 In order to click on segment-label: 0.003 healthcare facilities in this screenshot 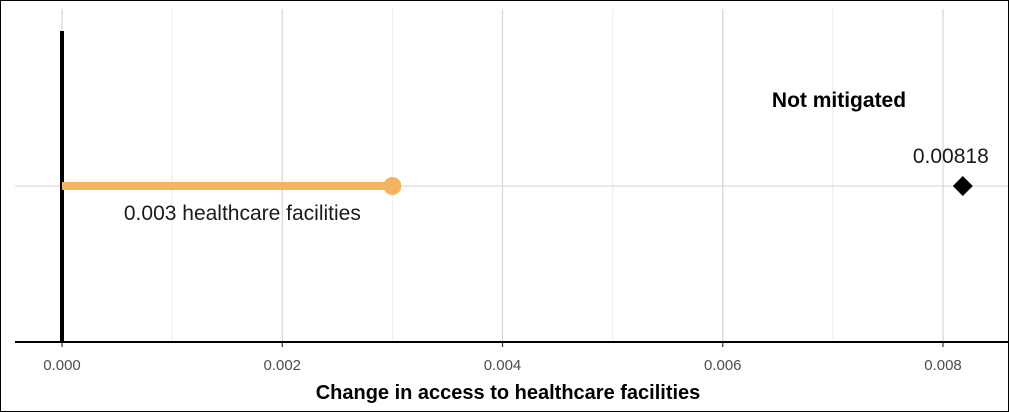, I will do `click(242, 213)`.